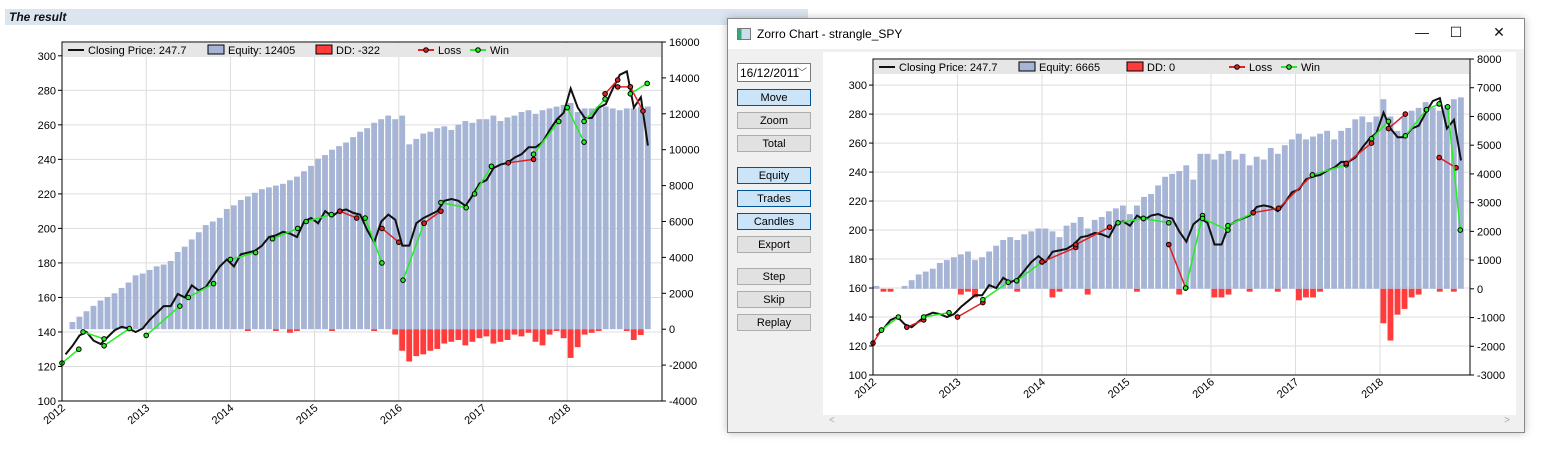 The width and height of the screenshot is (1543, 451). What do you see at coordinates (681, 223) in the screenshot?
I see `right-tick-label: 6000` at bounding box center [681, 223].